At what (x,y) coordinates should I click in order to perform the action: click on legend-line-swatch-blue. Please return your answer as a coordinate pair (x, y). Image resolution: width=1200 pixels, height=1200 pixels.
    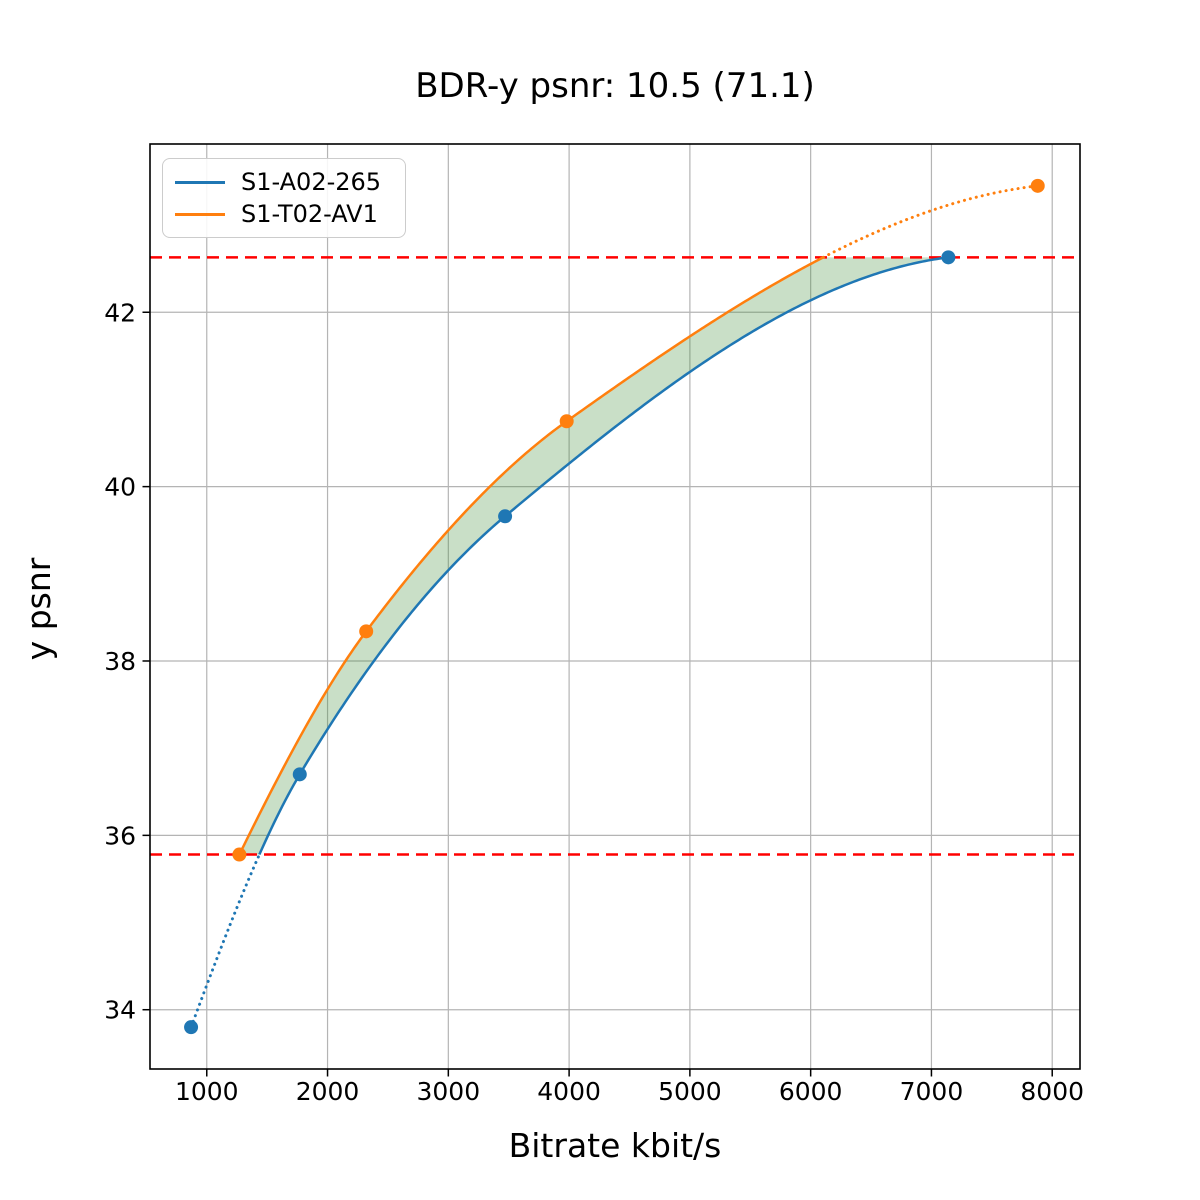
    Looking at the image, I should click on (200, 182).